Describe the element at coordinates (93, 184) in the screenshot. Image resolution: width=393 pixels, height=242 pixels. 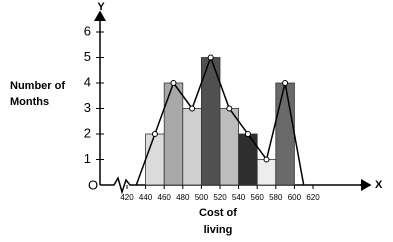
I see `origin-label: O` at that location.